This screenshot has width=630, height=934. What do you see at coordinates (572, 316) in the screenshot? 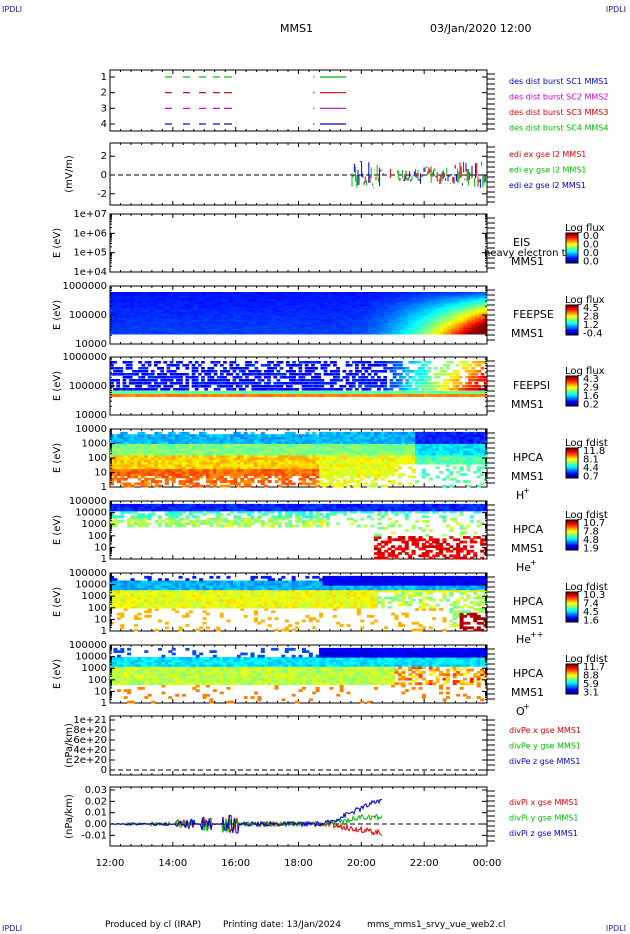
I see `feepse-cbar-cell` at bounding box center [572, 316].